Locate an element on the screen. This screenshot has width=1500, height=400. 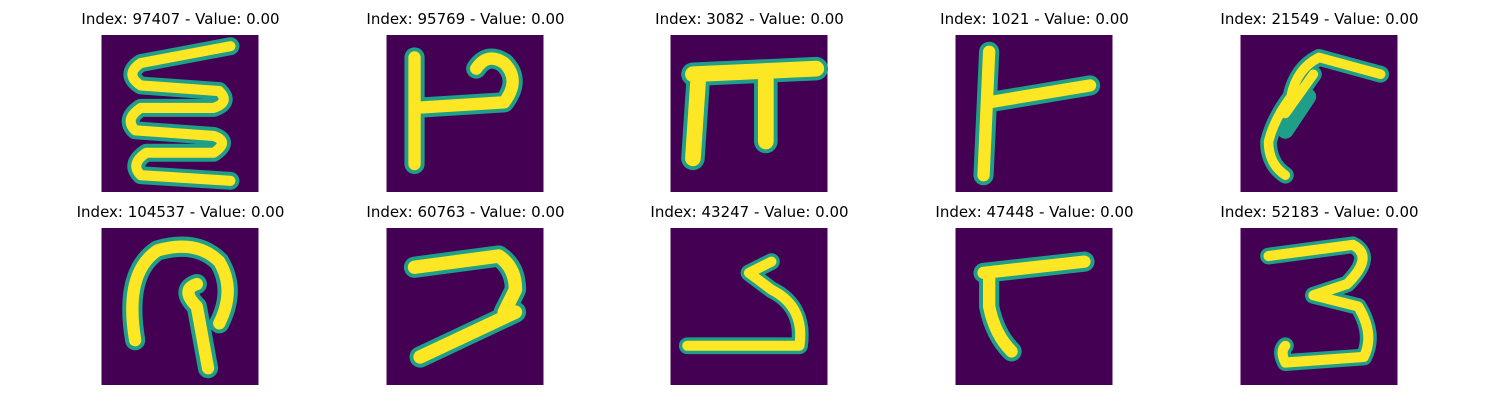
grid-cell-2: Index: 95769 - Value: 0.00 is located at coordinates (465, 96).